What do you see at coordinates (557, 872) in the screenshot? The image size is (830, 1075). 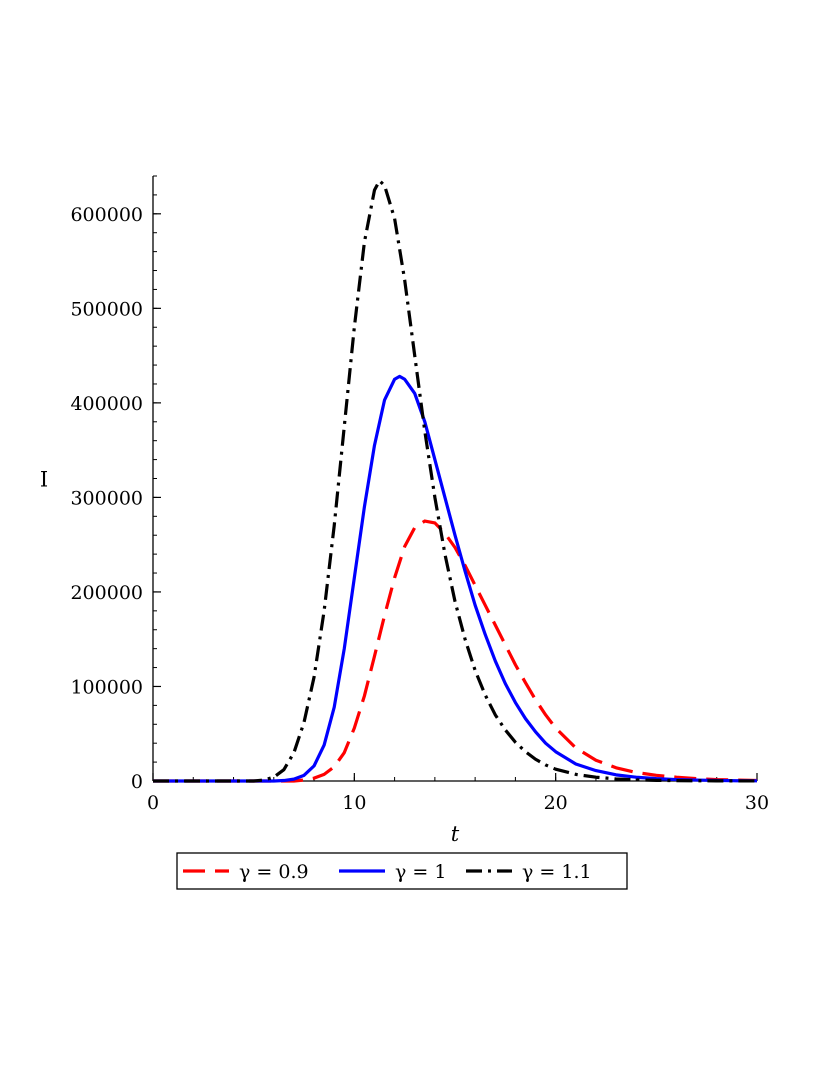 I see `legend-label-3: γ = 1.1` at bounding box center [557, 872].